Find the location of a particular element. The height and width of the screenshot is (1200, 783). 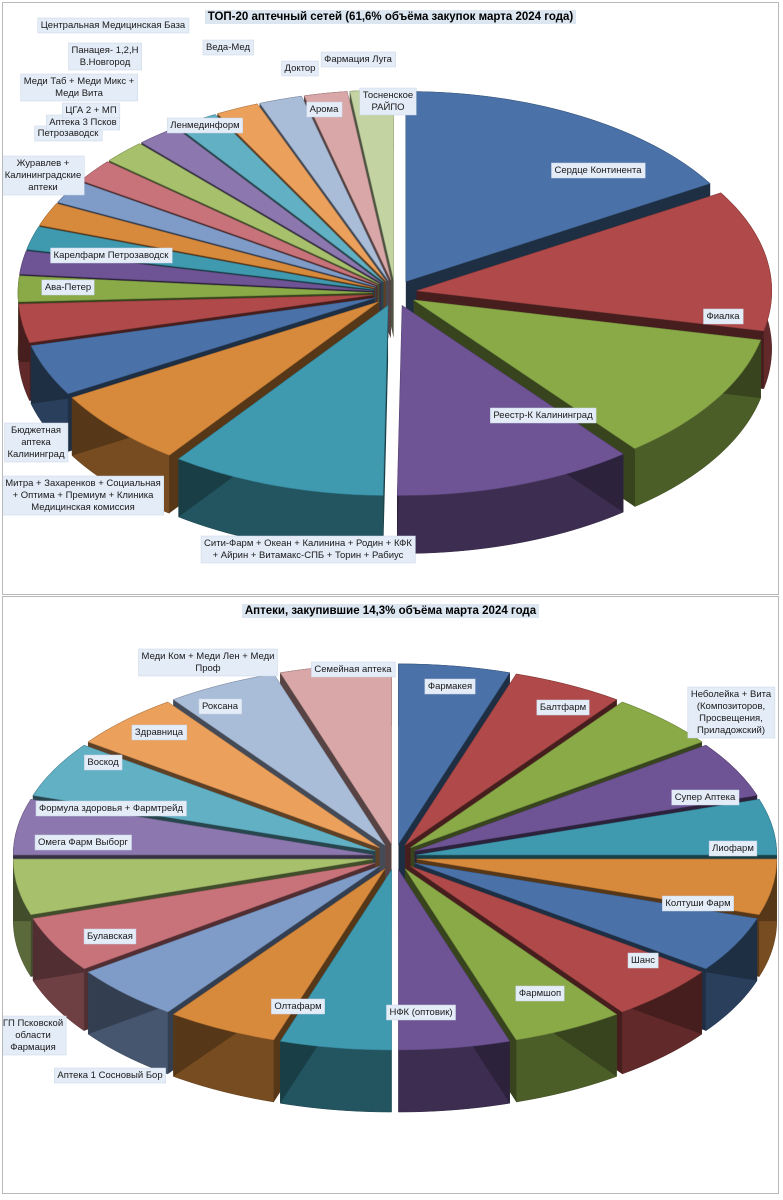

slice-label: Веда-Мед is located at coordinates (228, 47).